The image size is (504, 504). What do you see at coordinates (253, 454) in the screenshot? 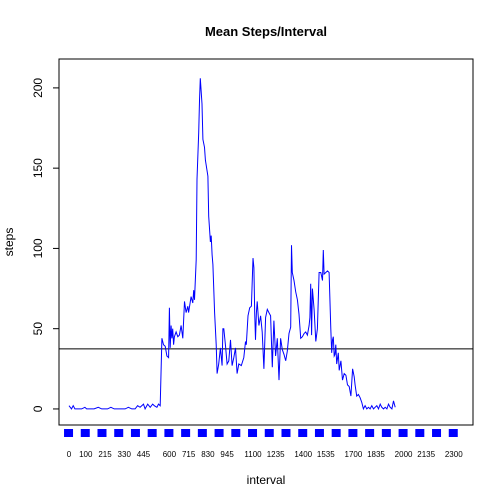
I see `x-tick-label: 1100` at bounding box center [253, 454].